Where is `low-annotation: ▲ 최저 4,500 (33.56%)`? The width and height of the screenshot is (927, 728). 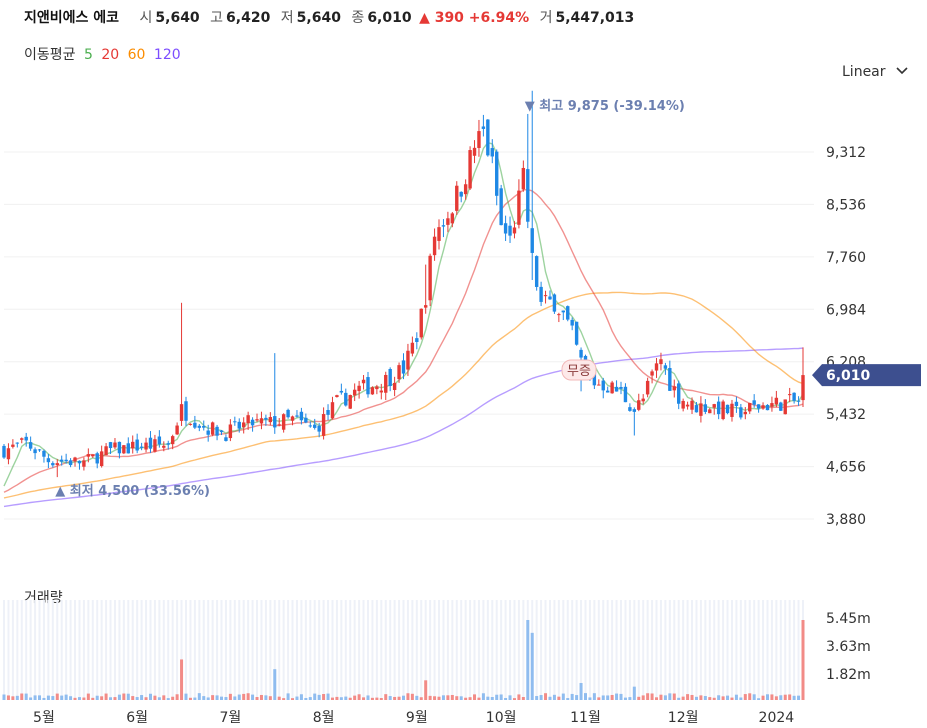 low-annotation: ▲ 최저 4,500 (33.56%) is located at coordinates (132, 491).